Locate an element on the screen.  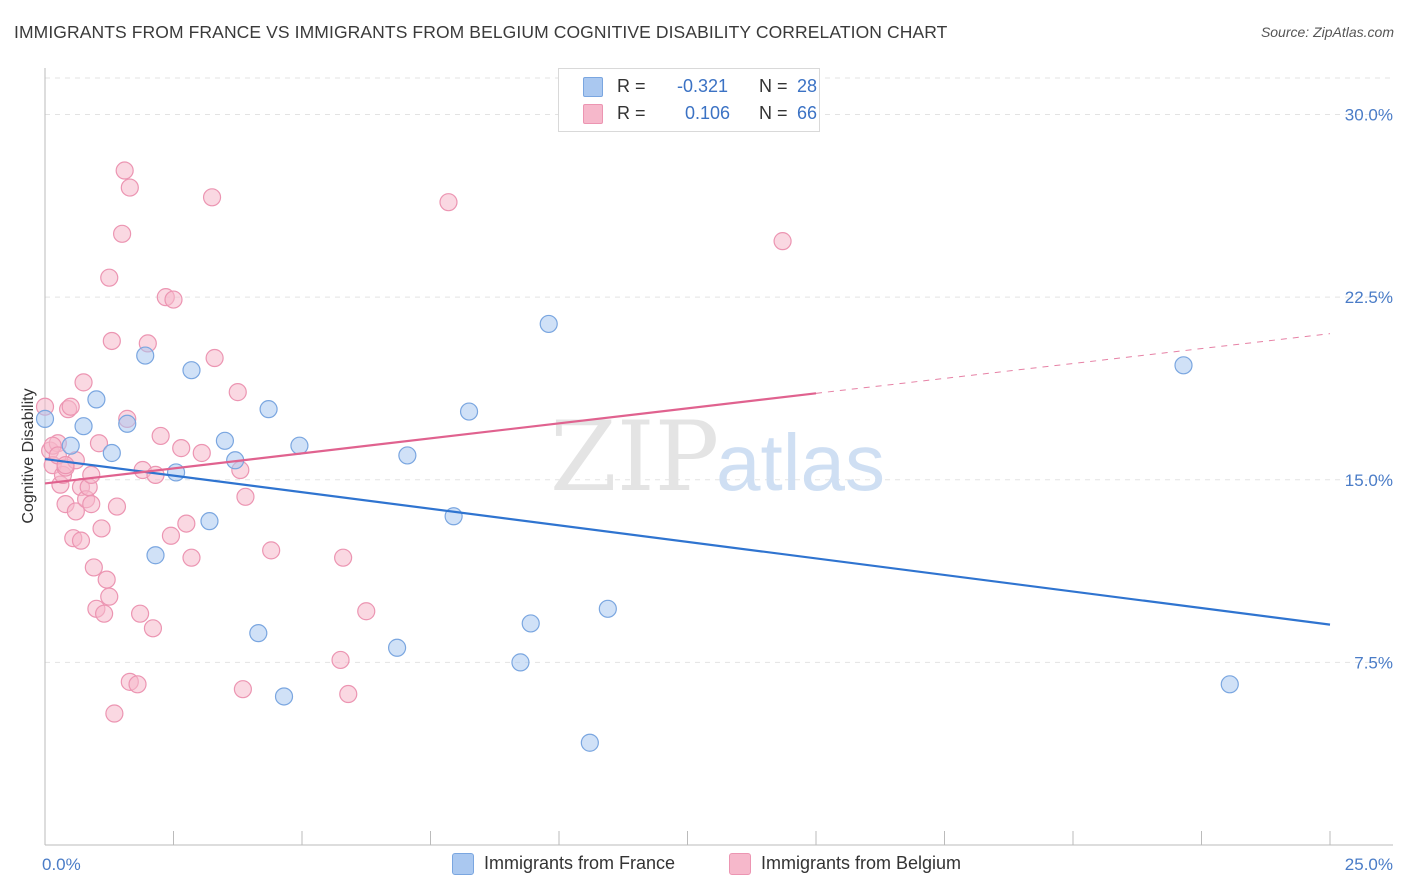
watermark-atlas: atlas is located at coordinates (800, 462).